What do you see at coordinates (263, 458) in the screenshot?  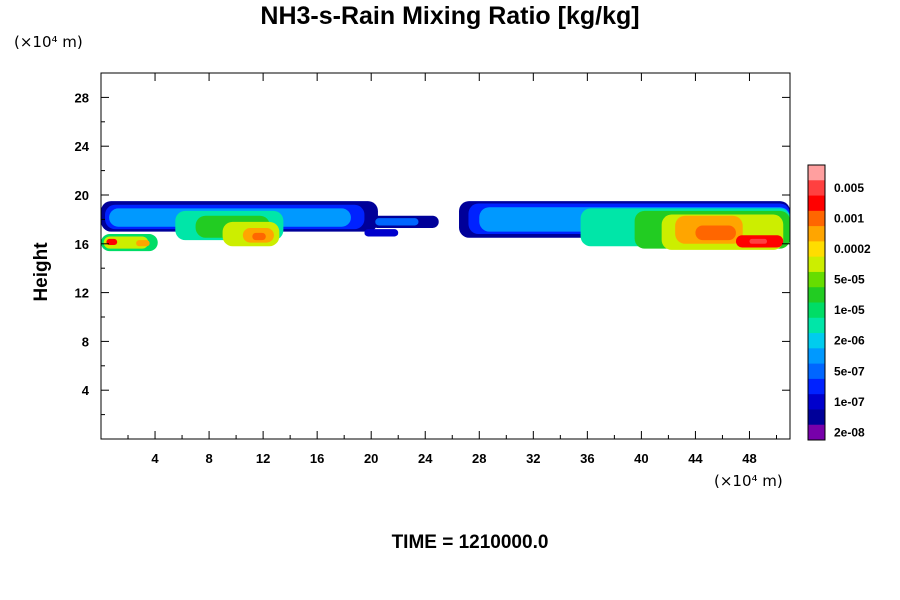 I see `x-tick-label: 12` at bounding box center [263, 458].